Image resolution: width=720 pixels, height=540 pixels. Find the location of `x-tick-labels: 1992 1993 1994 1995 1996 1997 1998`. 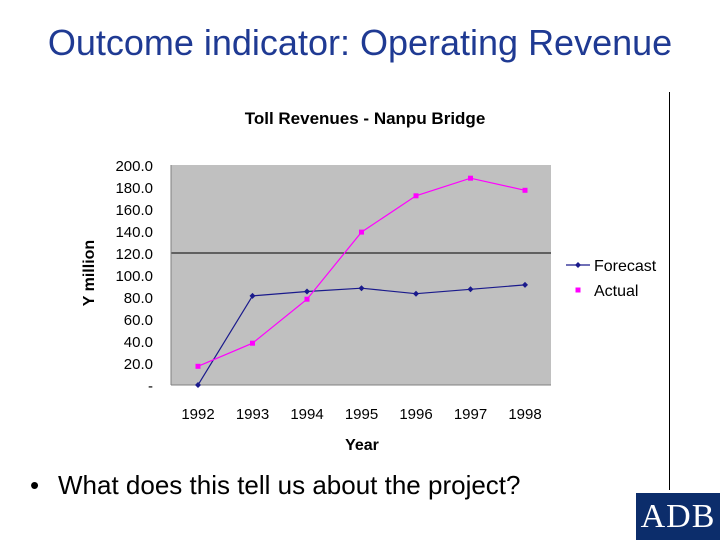

x-tick-labels: 1992 1993 1994 1995 1996 1997 1998 is located at coordinates (361, 414).